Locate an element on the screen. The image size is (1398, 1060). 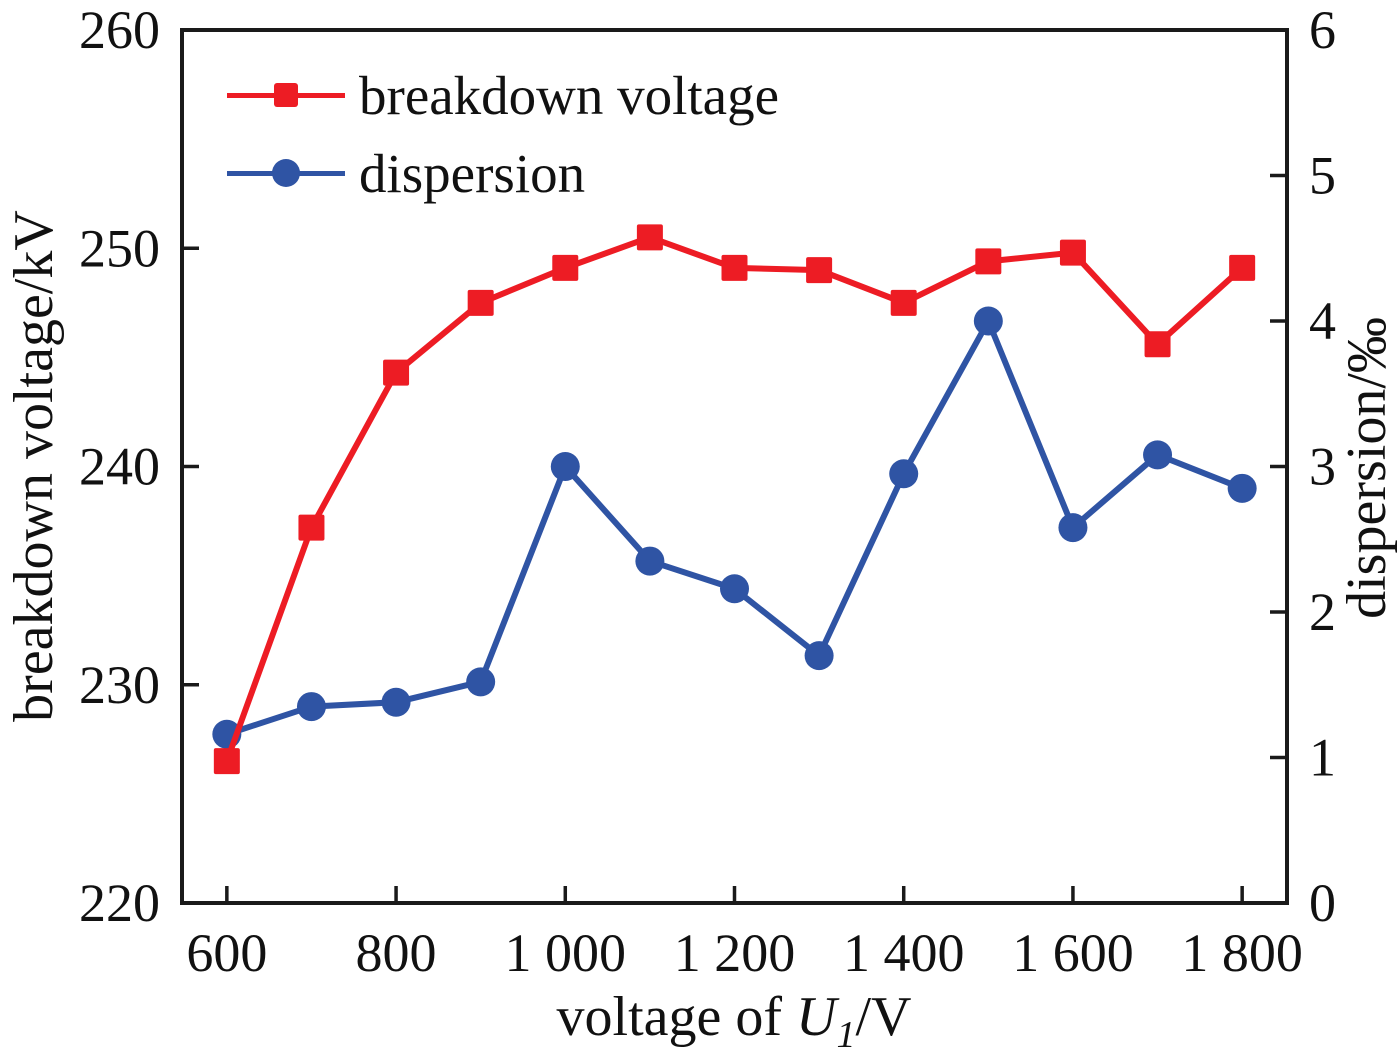
legend-item-breakdown-voltage: breakdown voltage is located at coordinates (503, 95).